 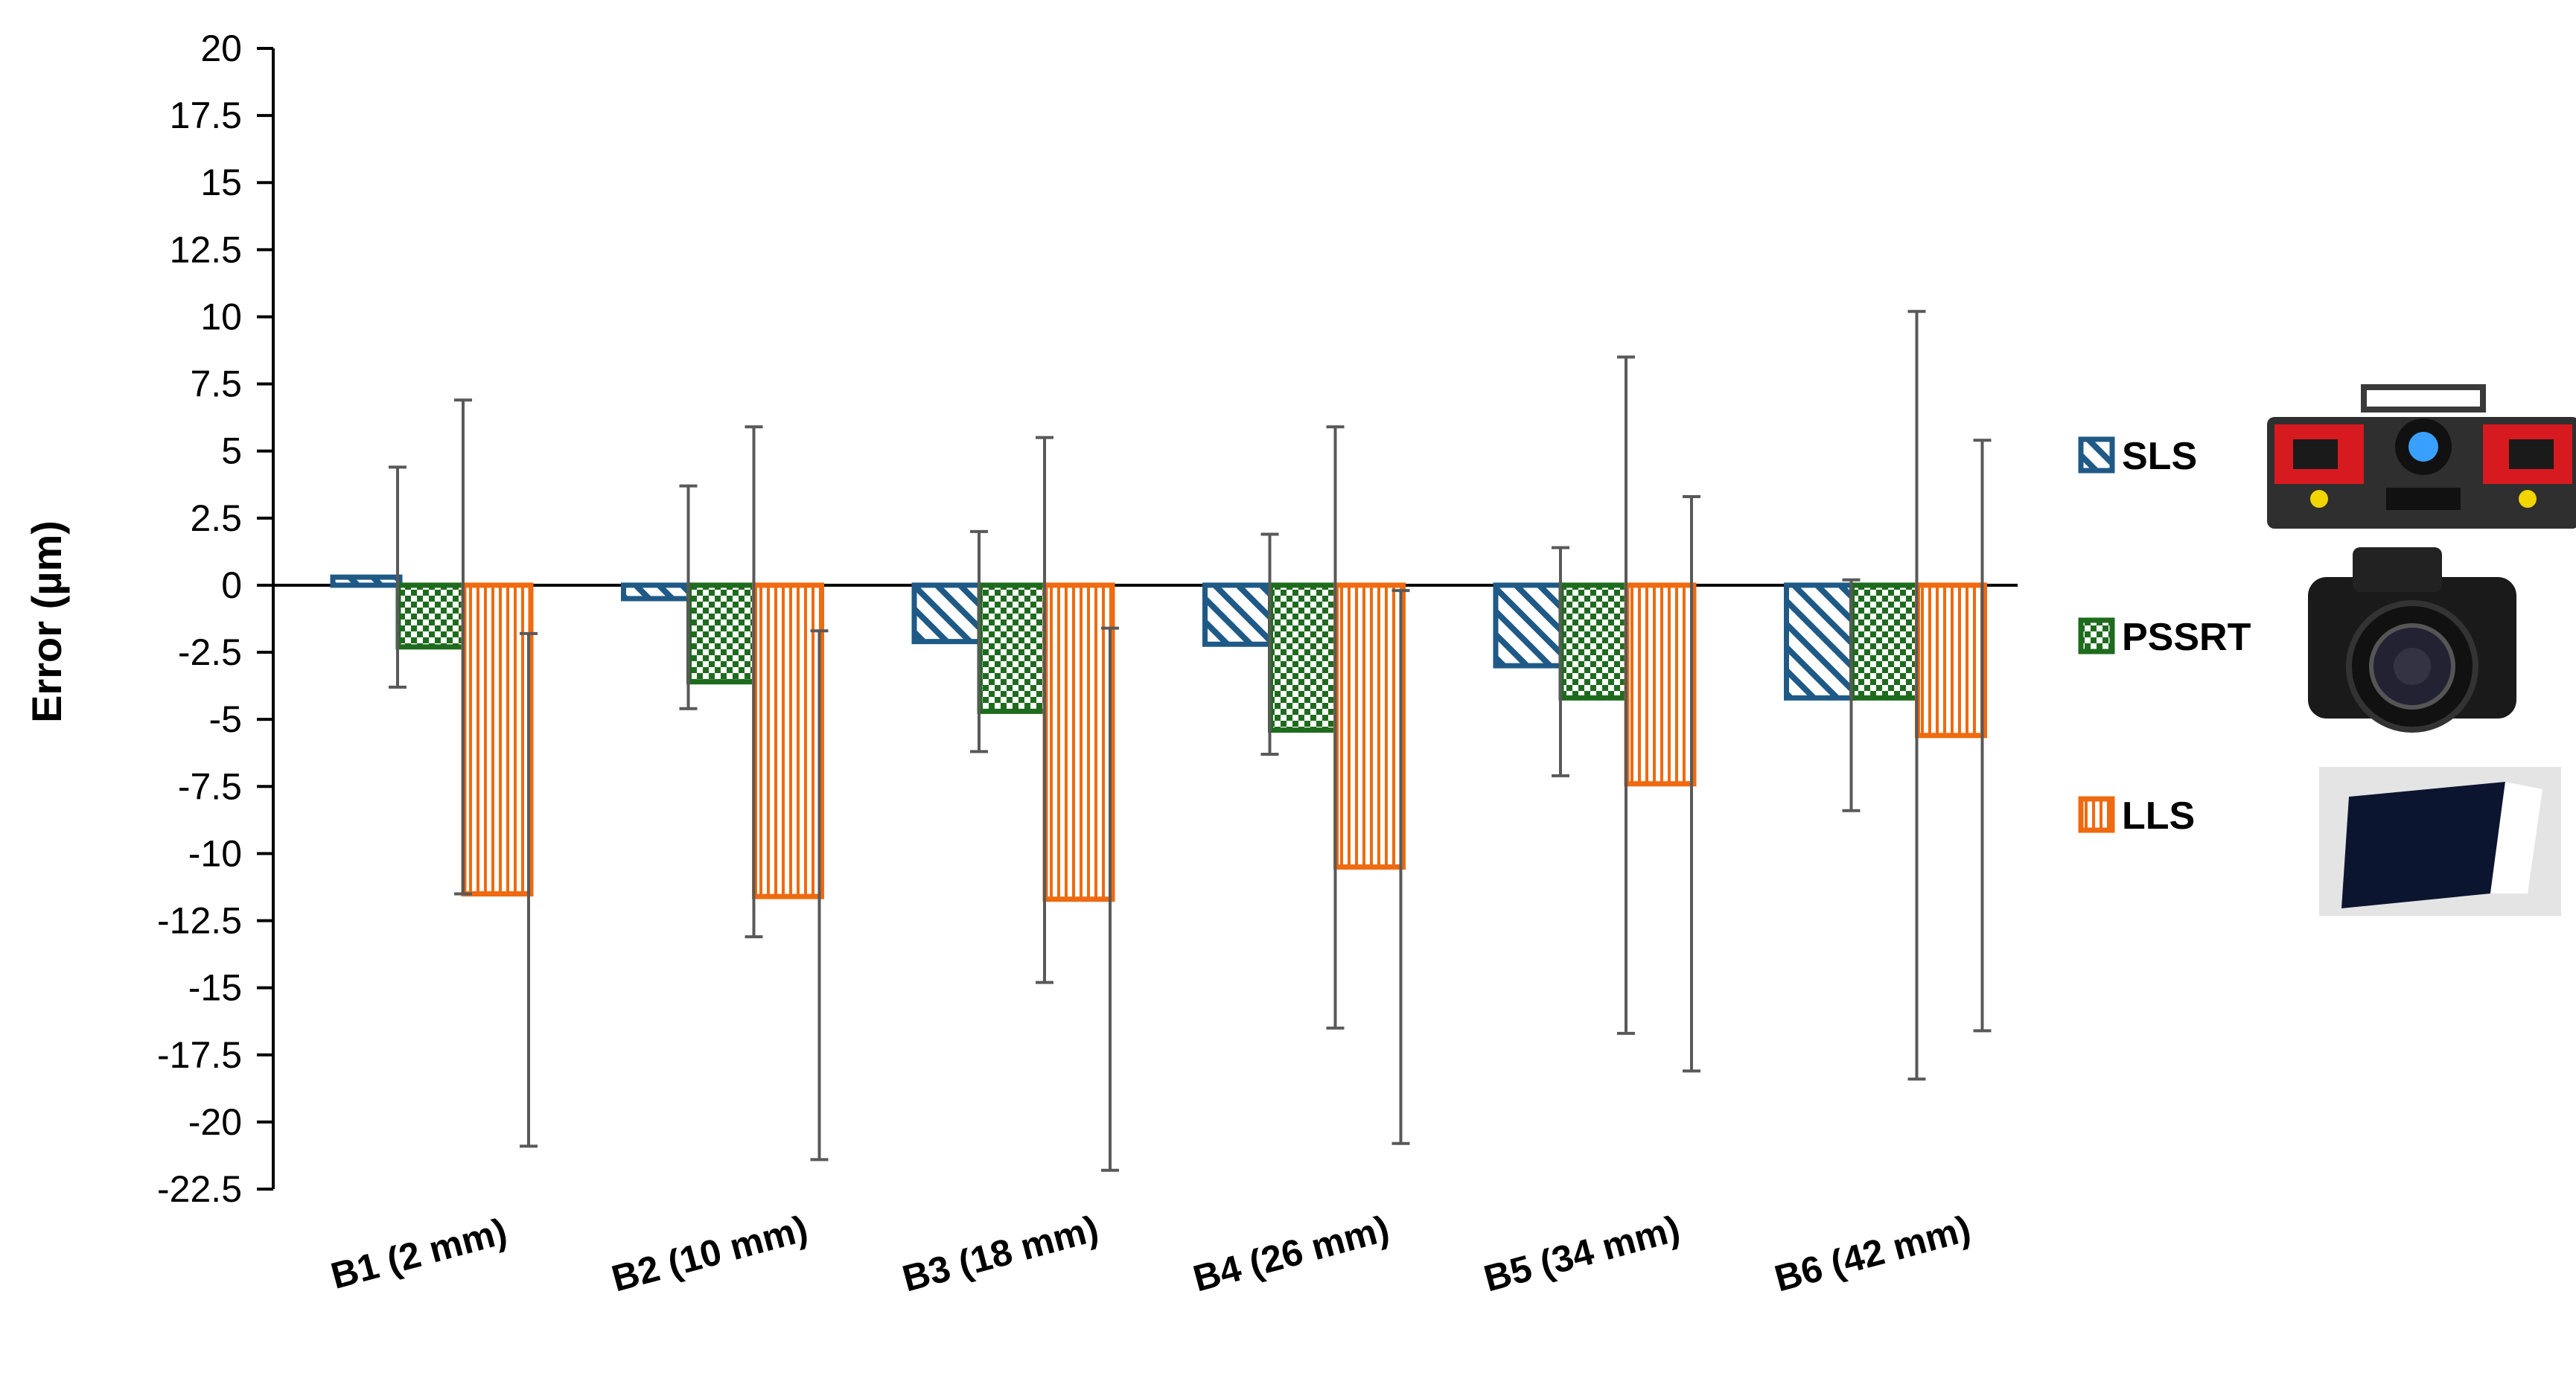 What do you see at coordinates (210, 652) in the screenshot?
I see `y-tick-label: -2.5` at bounding box center [210, 652].